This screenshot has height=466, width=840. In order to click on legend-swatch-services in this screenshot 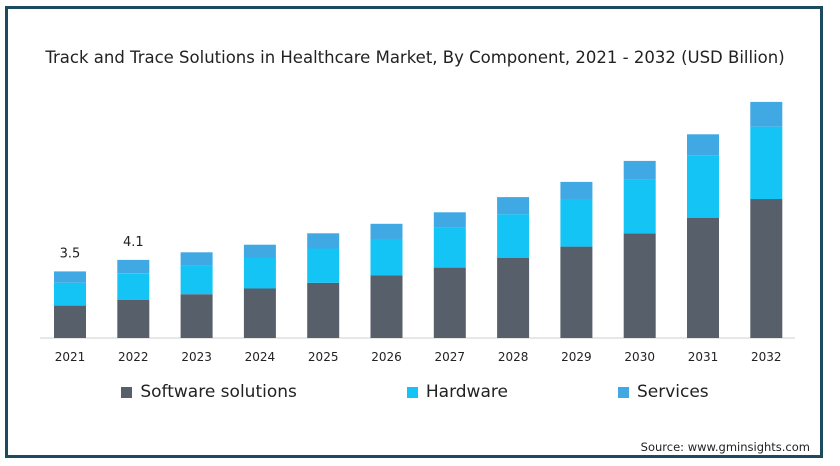, I will do `click(623, 392)`.